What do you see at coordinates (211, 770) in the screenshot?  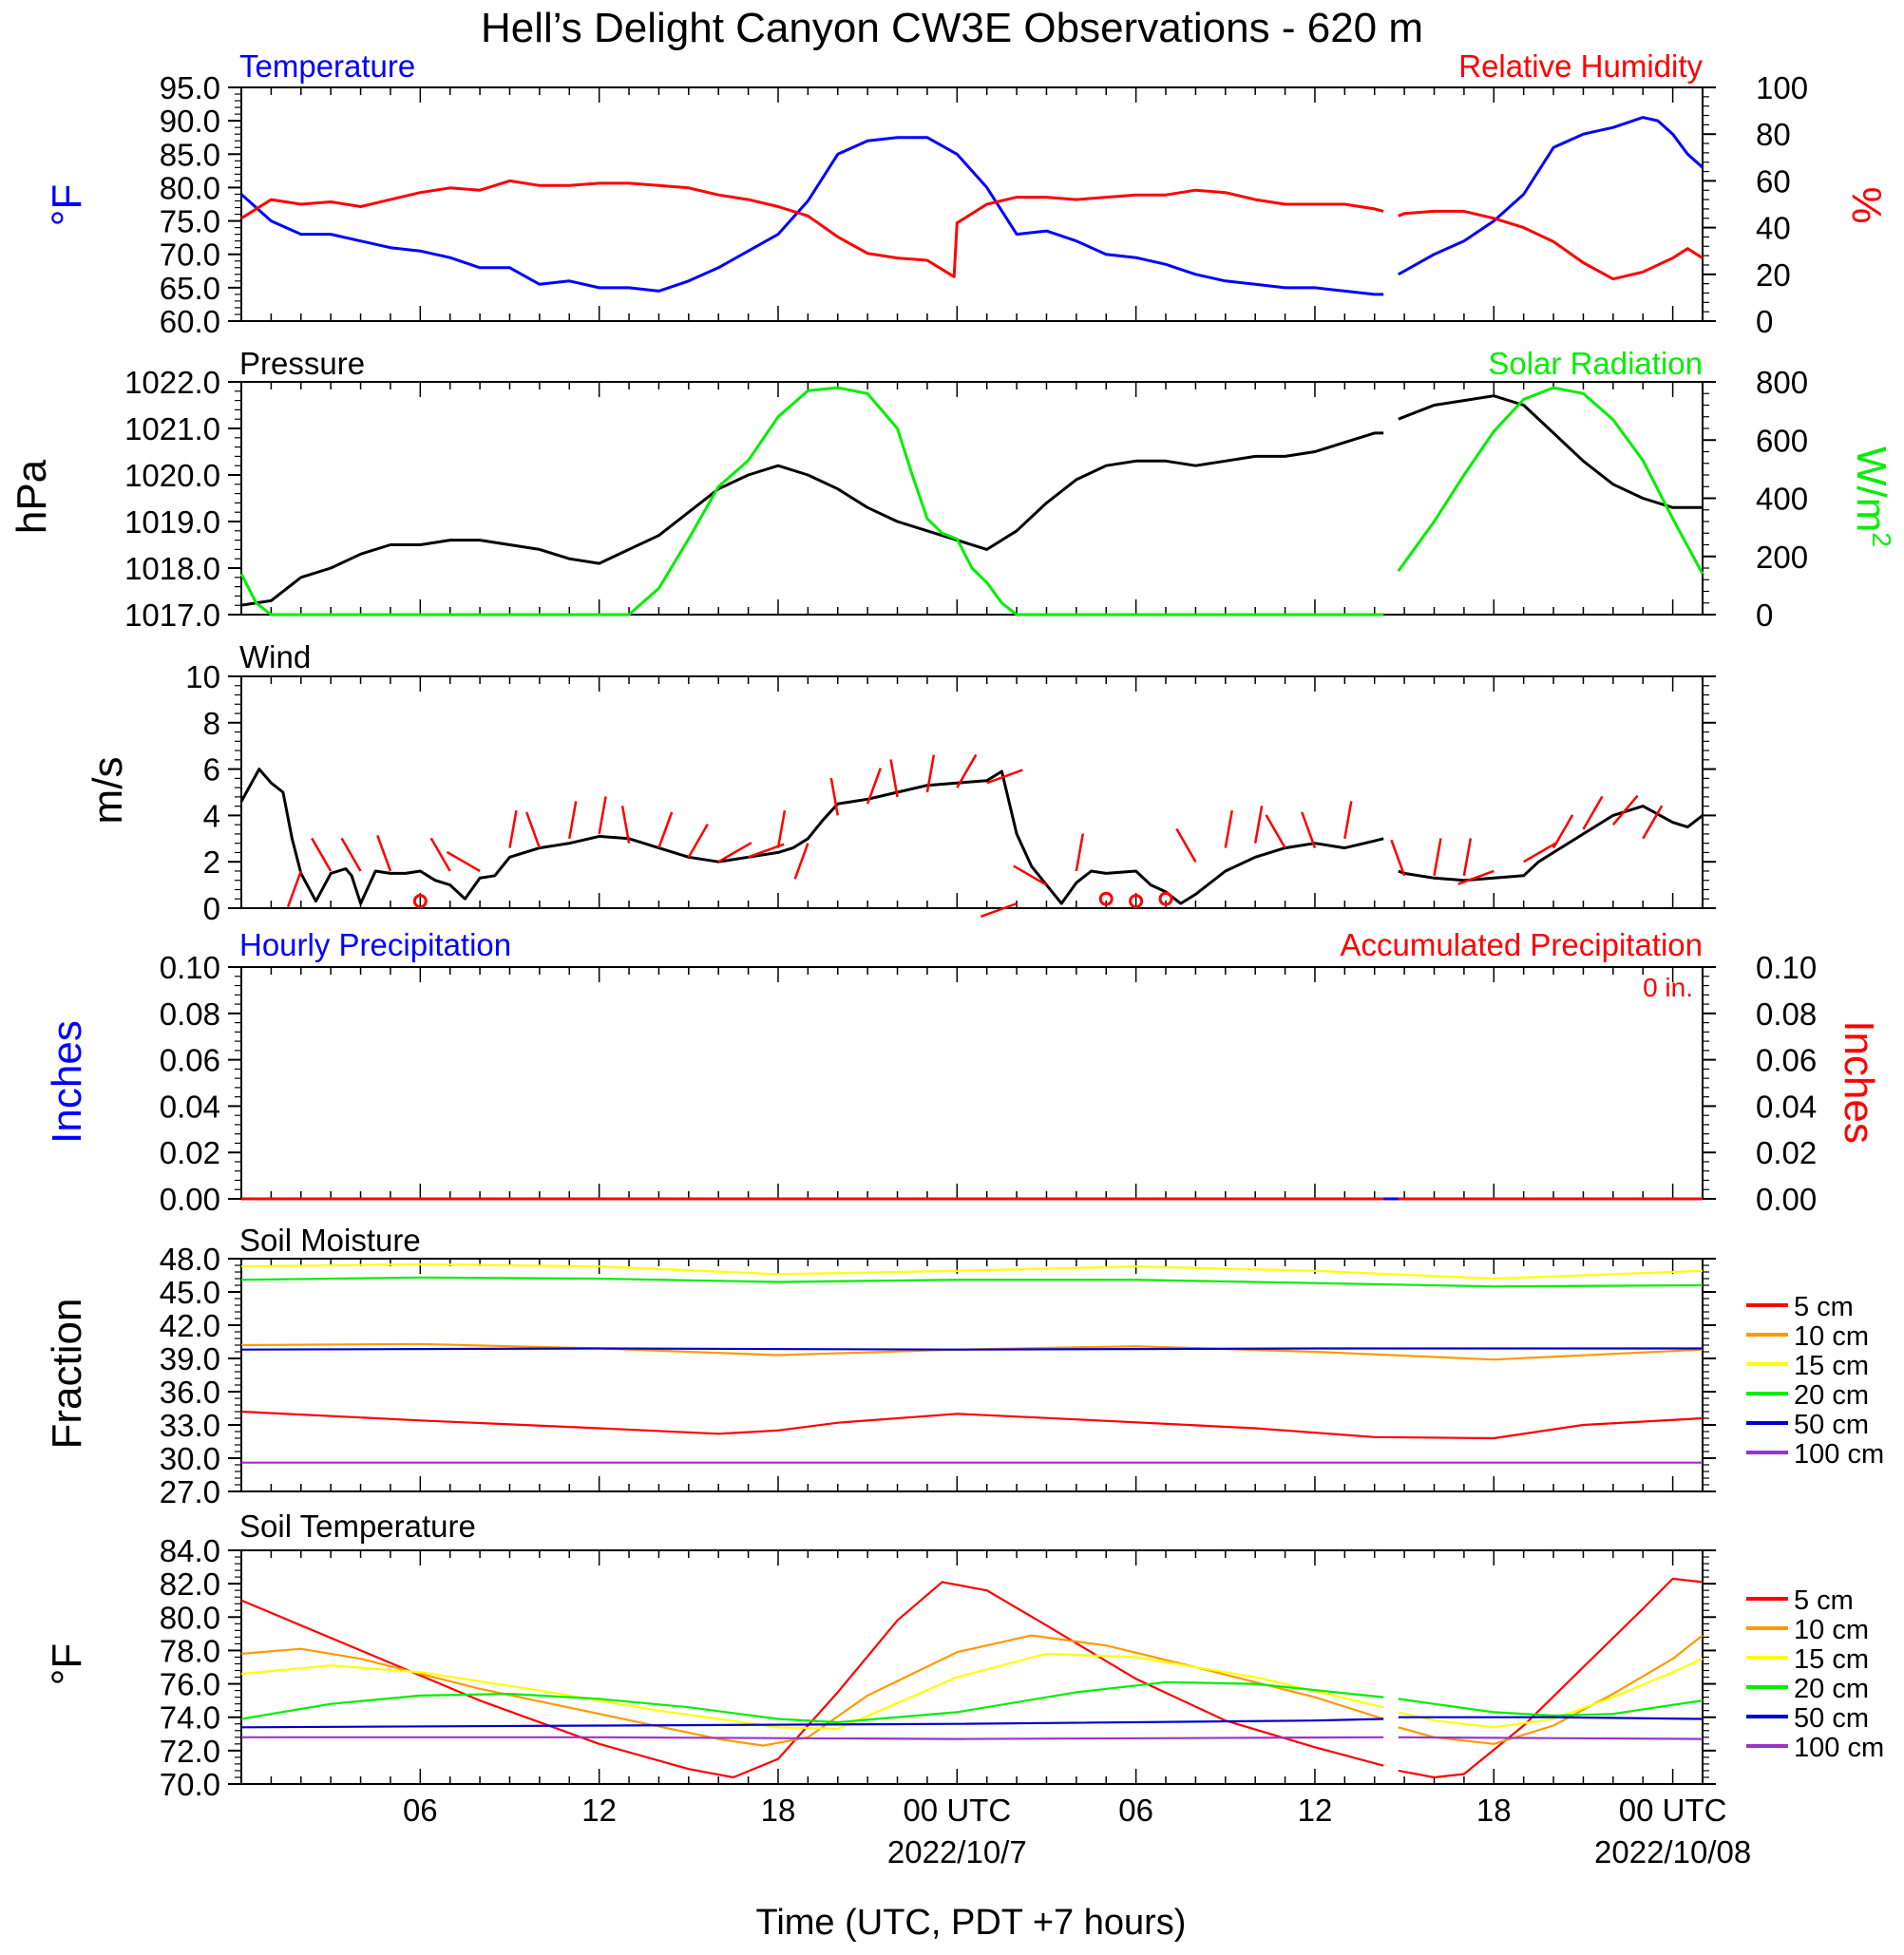 I see `y-tick-label-left: 6` at bounding box center [211, 770].